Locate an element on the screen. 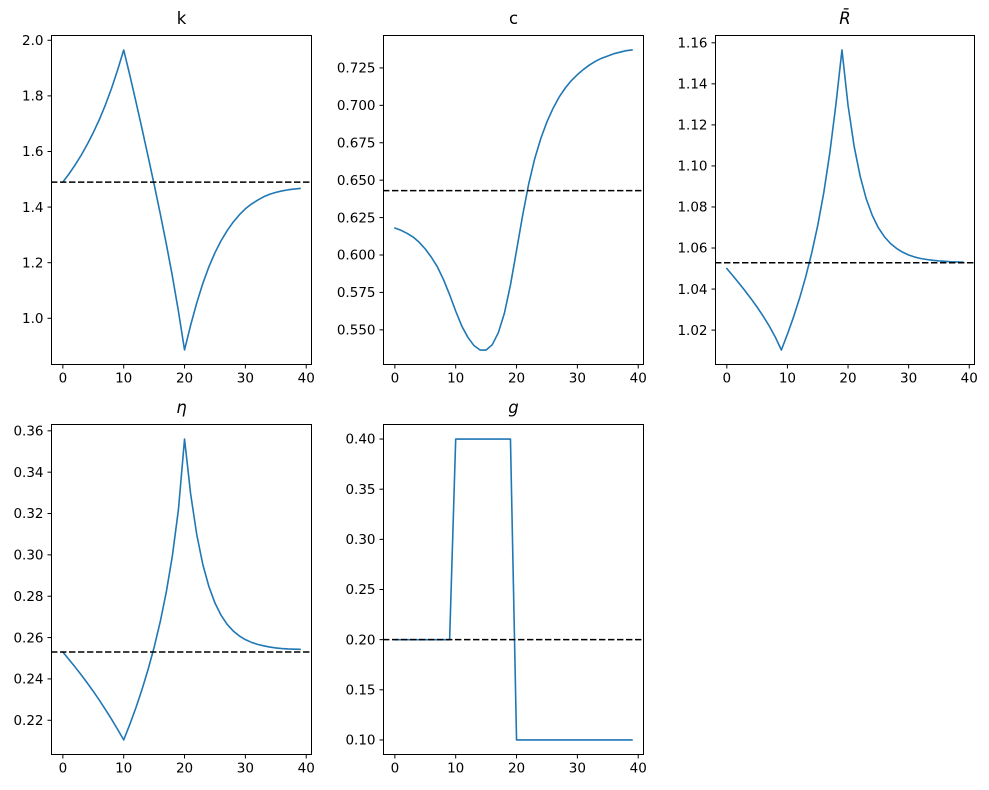 This screenshot has height=790, width=989. y-tick-label: 2.0 is located at coordinates (32, 41).